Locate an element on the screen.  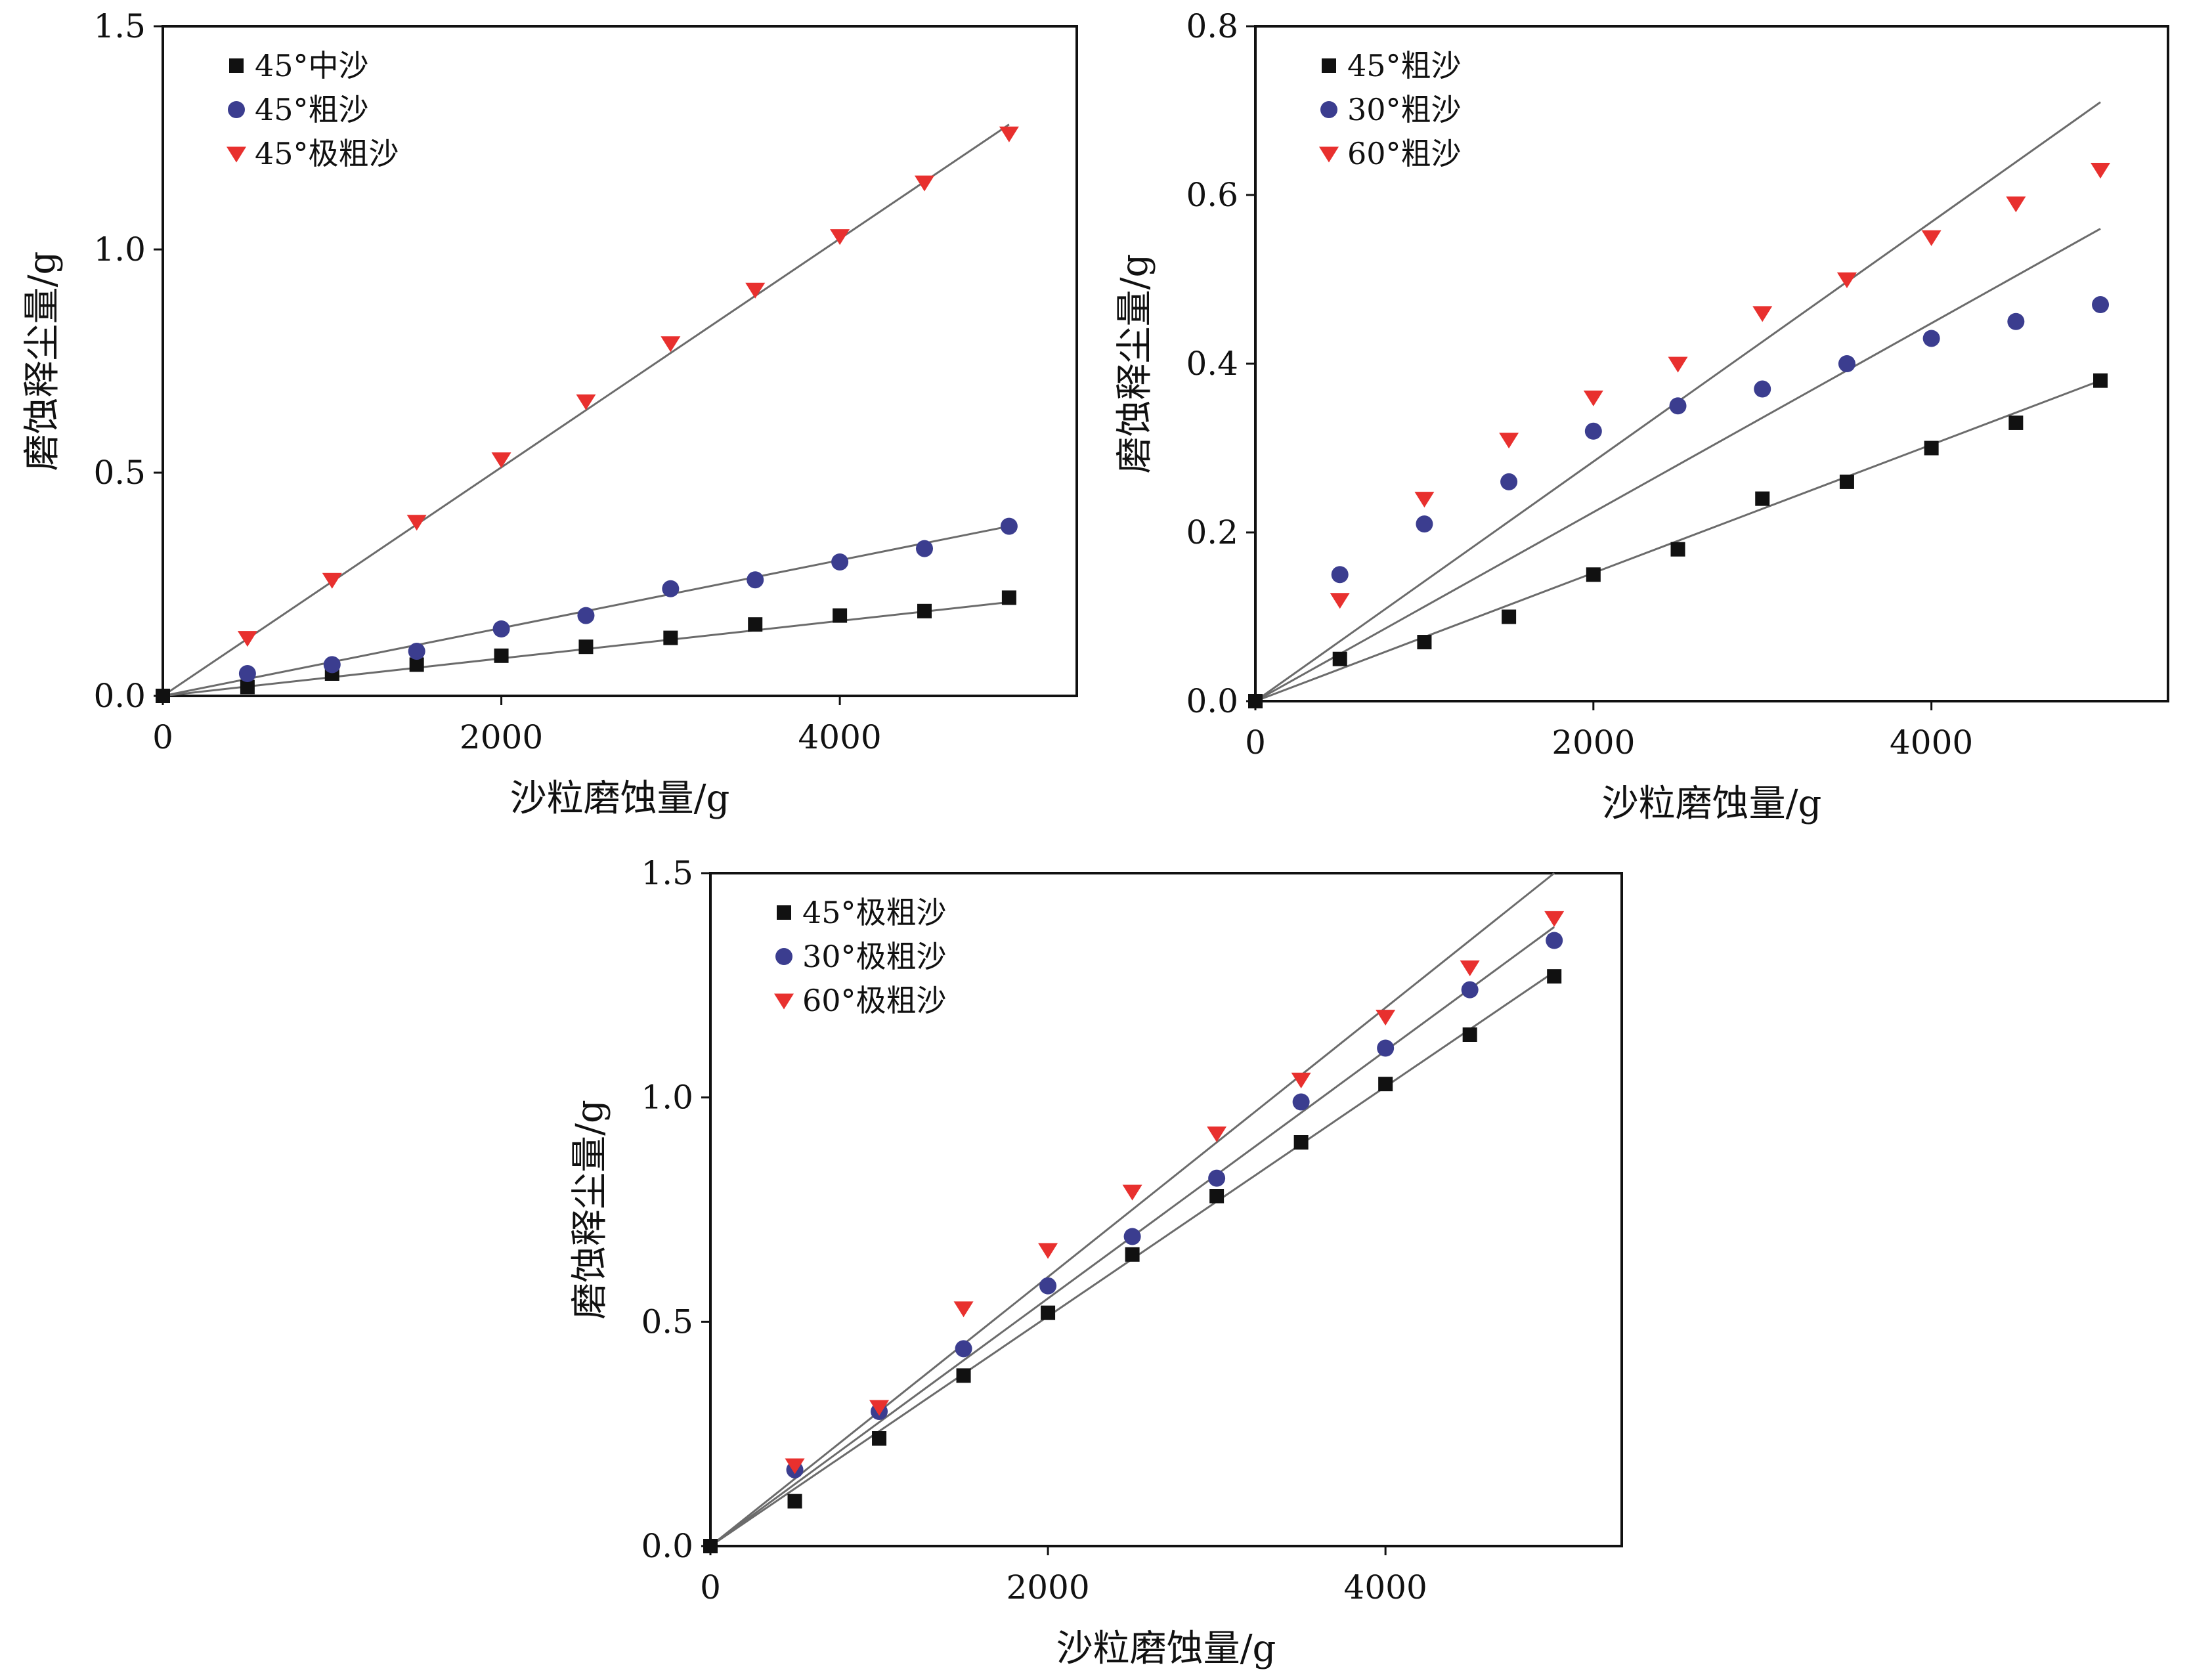
y-tick-label: 0.5 is located at coordinates (120, 473).